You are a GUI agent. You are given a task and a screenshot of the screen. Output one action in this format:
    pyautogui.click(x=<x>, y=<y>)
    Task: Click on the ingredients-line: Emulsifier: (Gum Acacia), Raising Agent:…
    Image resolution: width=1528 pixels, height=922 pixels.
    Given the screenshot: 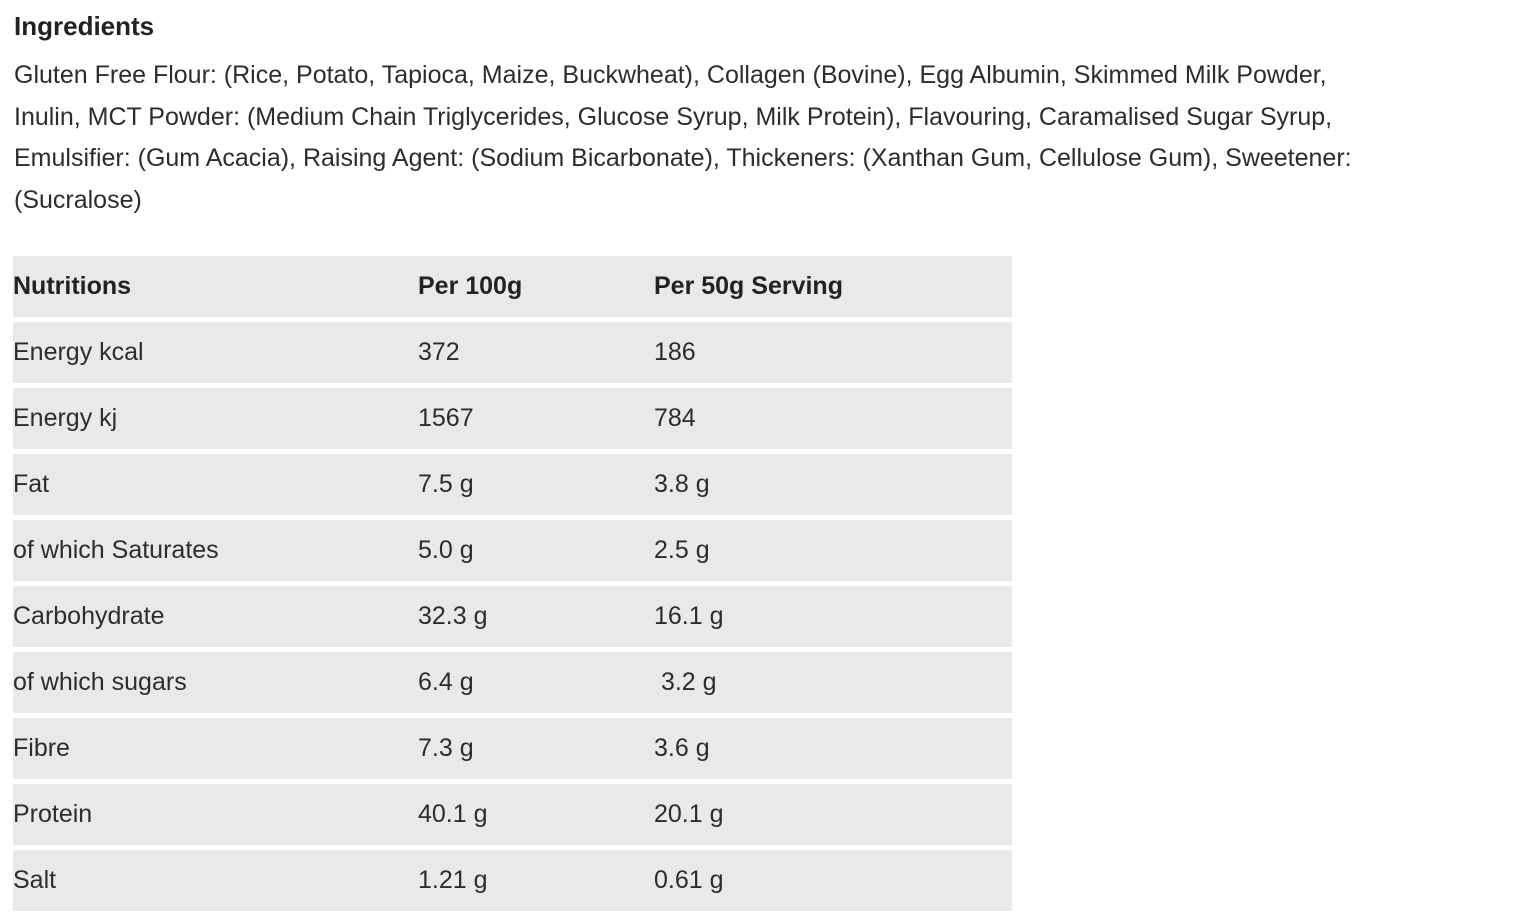 What is the action you would take?
    pyautogui.click(x=683, y=158)
    